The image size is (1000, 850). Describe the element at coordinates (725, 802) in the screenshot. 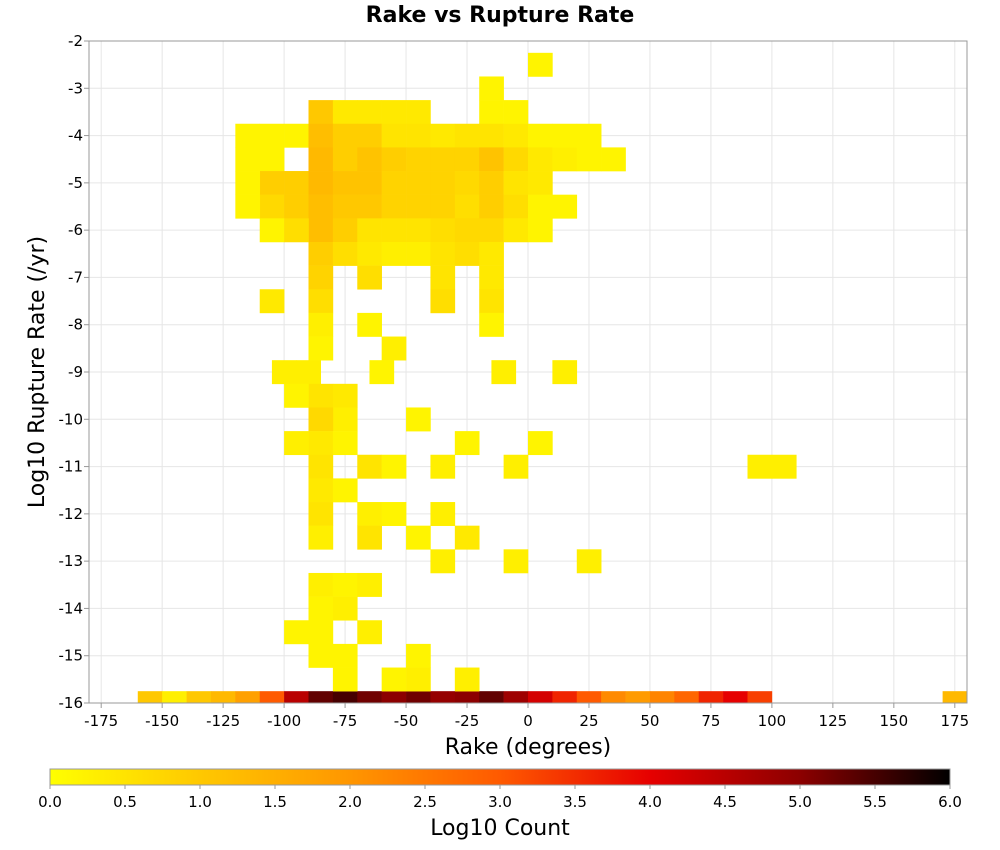

I see `colorbar-tick-label: 4.5` at that location.